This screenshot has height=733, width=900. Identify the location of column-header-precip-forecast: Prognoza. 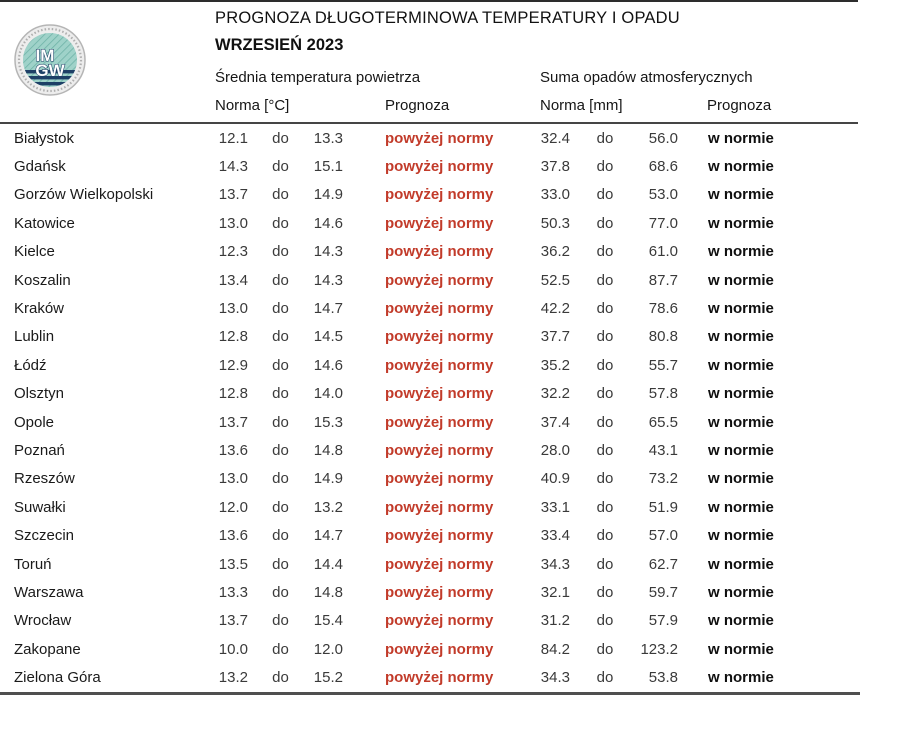
(739, 105).